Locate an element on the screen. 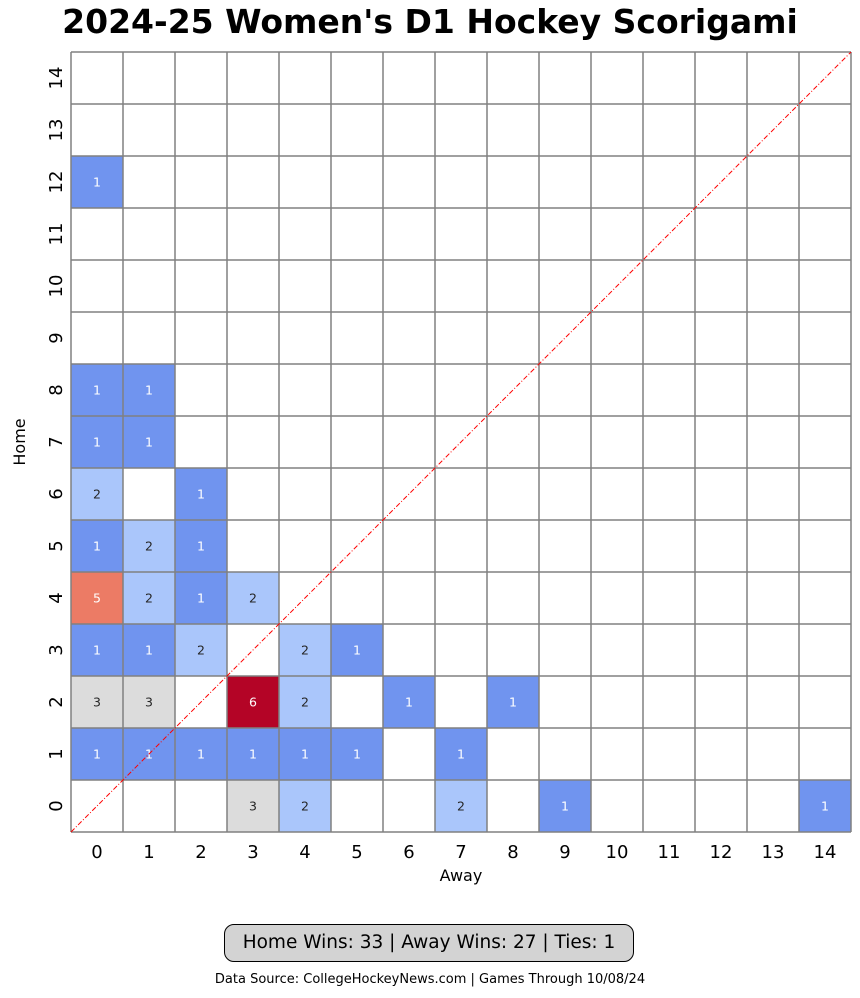 This screenshot has height=998, width=860. y-tick-label: 5 is located at coordinates (56, 545).